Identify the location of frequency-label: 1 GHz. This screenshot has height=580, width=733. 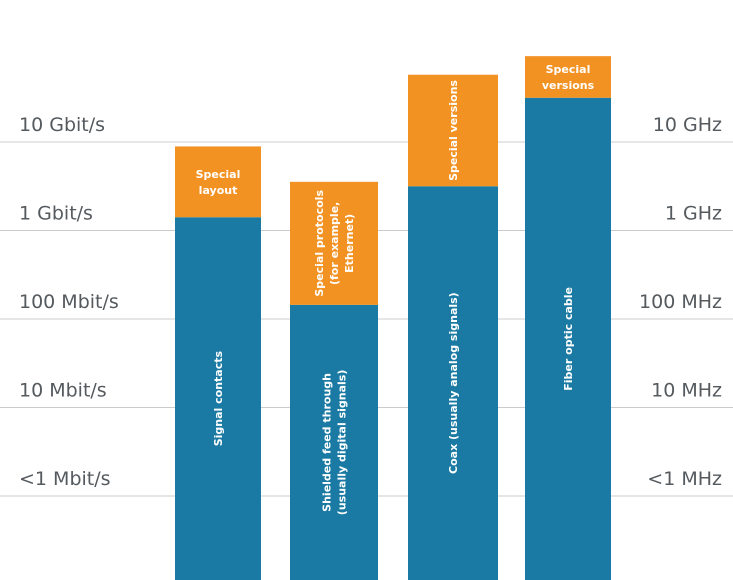
(693, 214).